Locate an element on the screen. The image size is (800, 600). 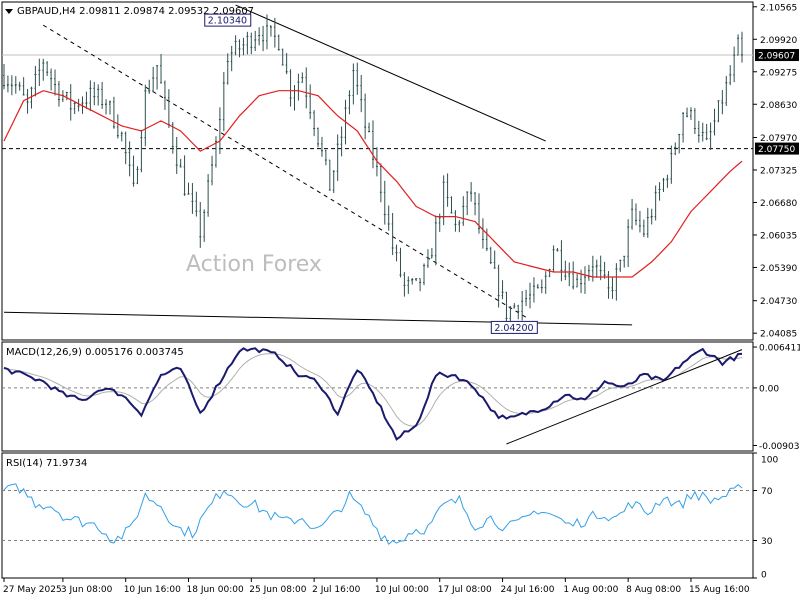
price-annotation: 2.10340 is located at coordinates (227, 21).